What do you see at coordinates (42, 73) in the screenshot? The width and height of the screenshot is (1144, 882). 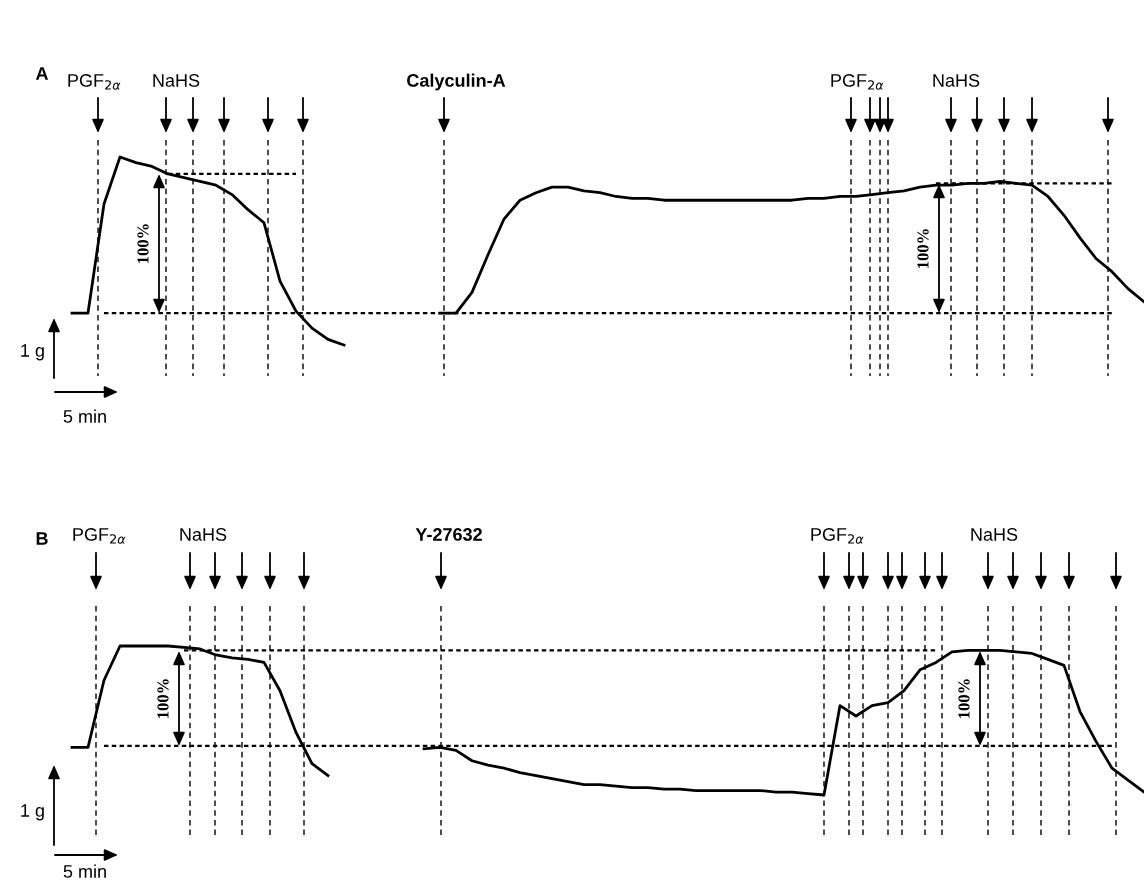 I see `chart-title: A` at bounding box center [42, 73].